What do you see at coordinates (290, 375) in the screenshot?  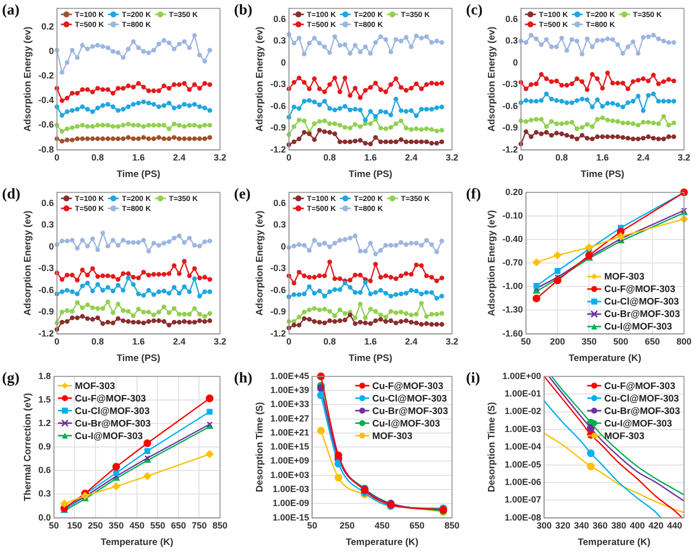 I see `y-tick-label: 1.00E+45` at bounding box center [290, 375].